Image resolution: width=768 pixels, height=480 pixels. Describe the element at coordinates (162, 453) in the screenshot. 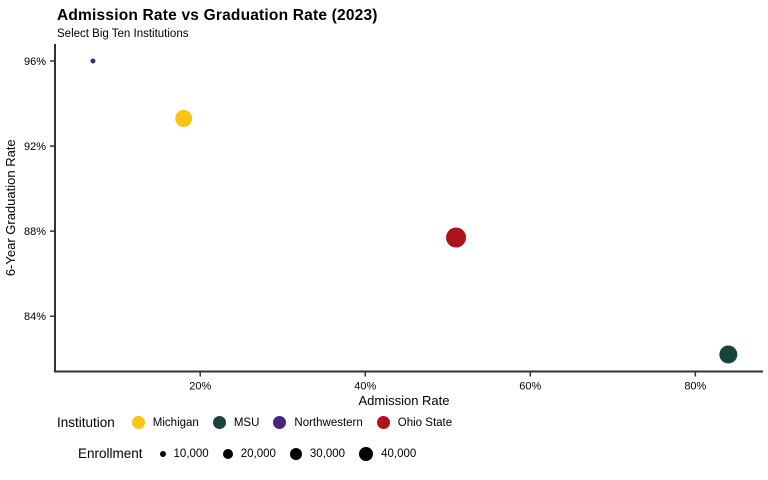

I see `size-dot-10000-icon` at that location.